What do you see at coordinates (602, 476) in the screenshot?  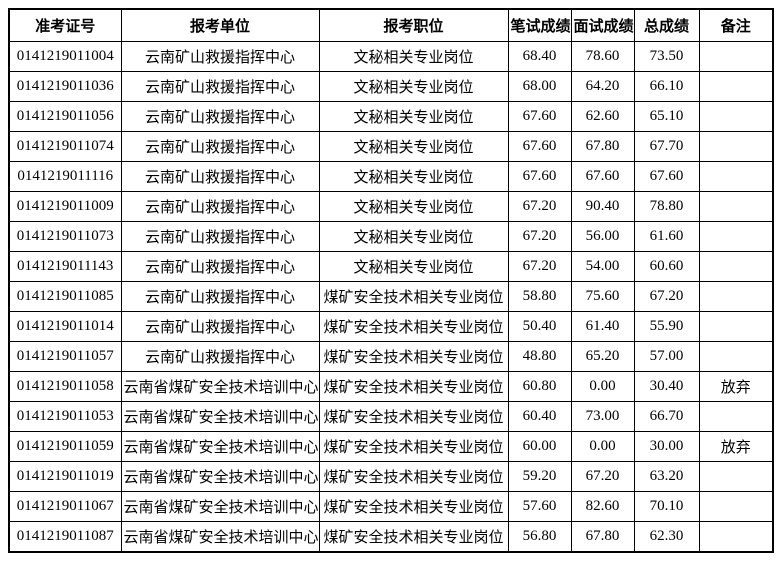 I see `interview-score-cell: 67.20` at bounding box center [602, 476].